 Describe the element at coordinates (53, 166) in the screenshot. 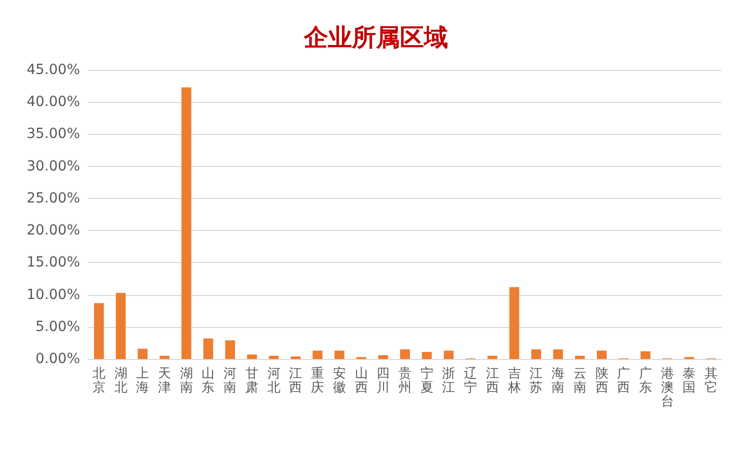

I see `y-tick-label: 30.00%` at that location.